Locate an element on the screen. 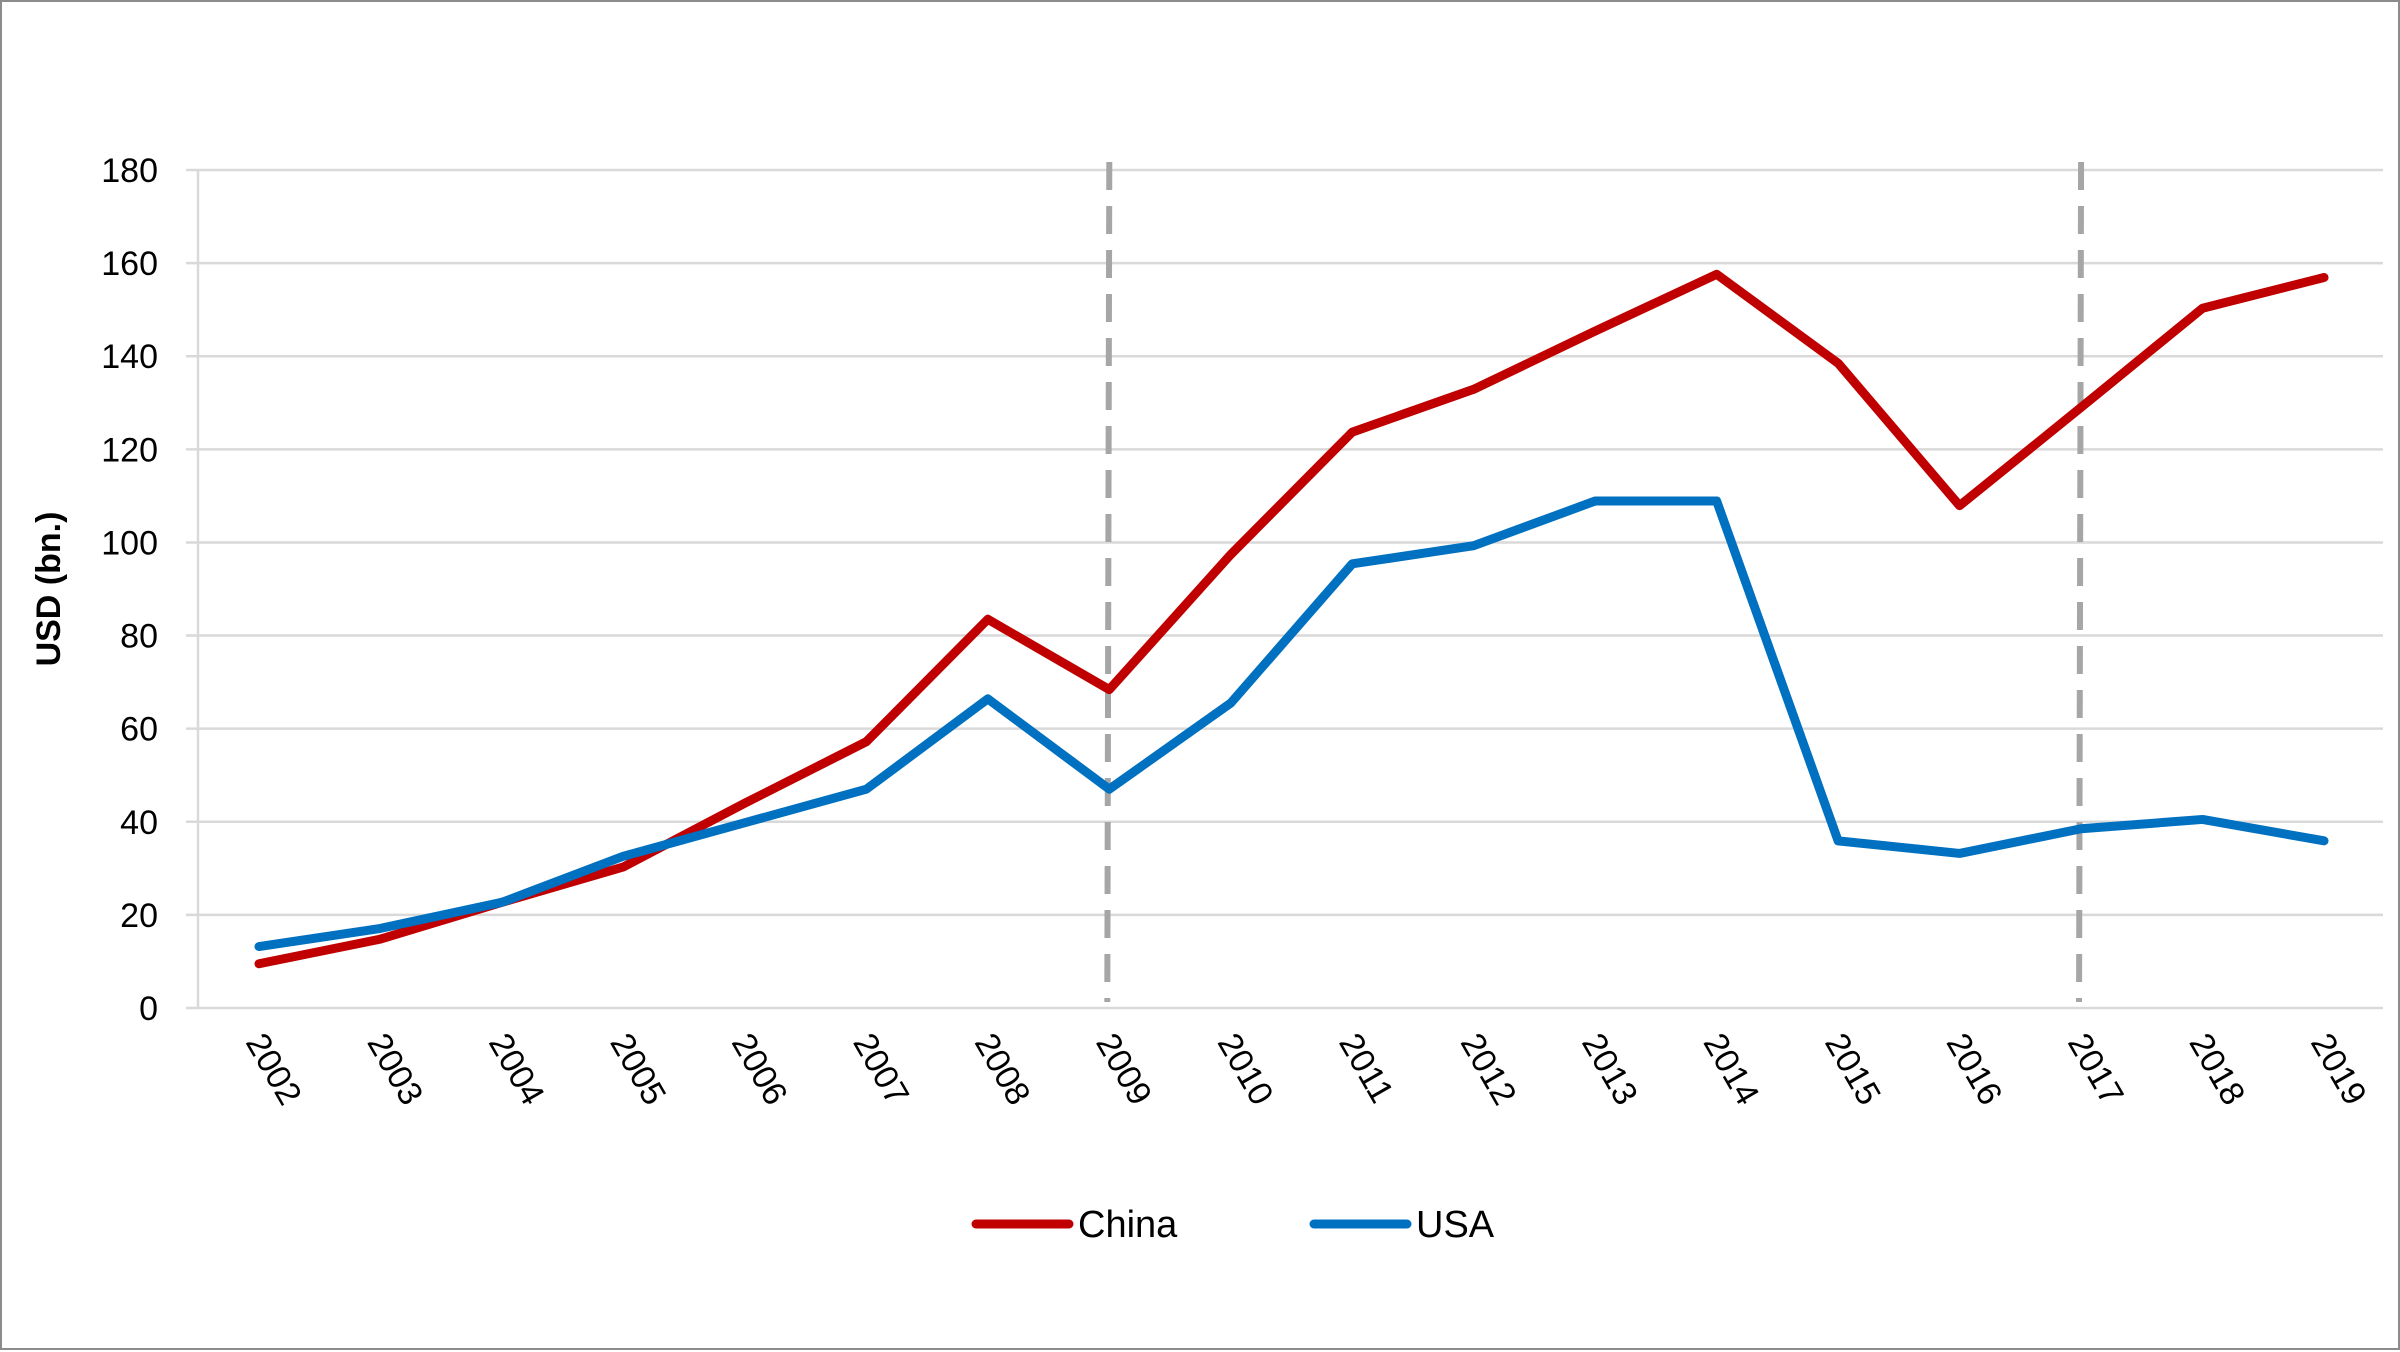  y-tick-label: 140 is located at coordinates (129, 357).